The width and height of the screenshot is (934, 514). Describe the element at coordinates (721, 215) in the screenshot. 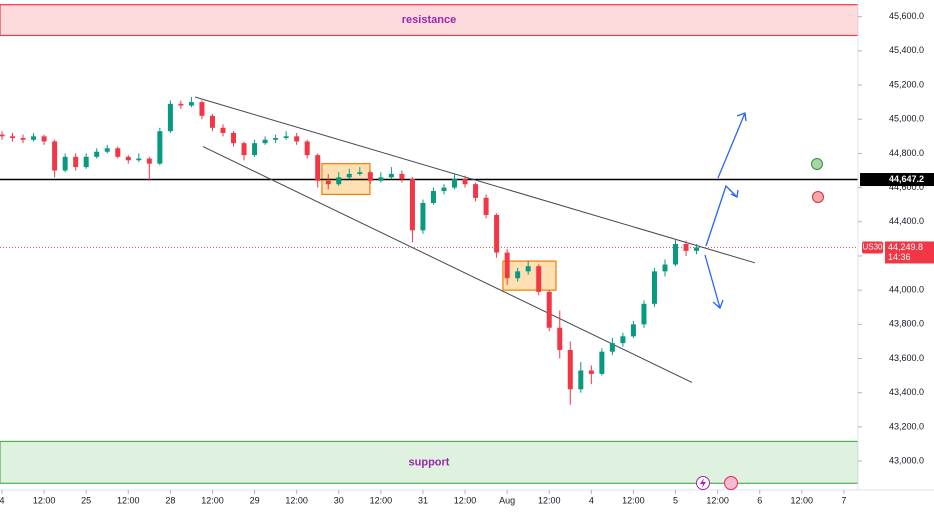

I see `arrow-path` at that location.